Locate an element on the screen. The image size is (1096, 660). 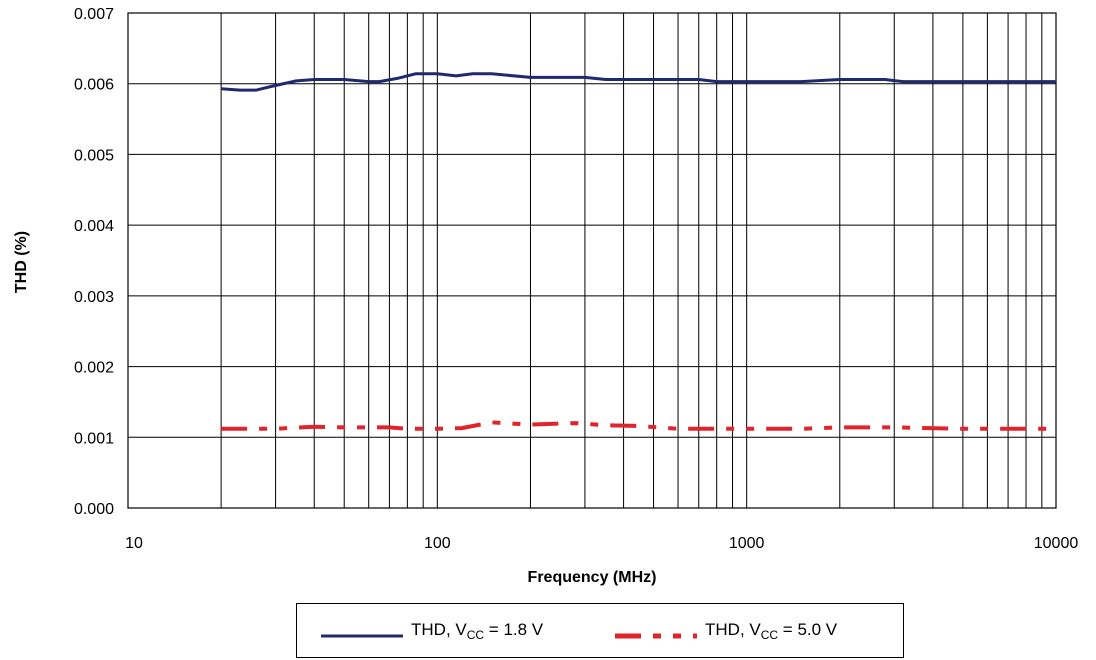
y-tick-label: 0.007 is located at coordinates (94, 14).